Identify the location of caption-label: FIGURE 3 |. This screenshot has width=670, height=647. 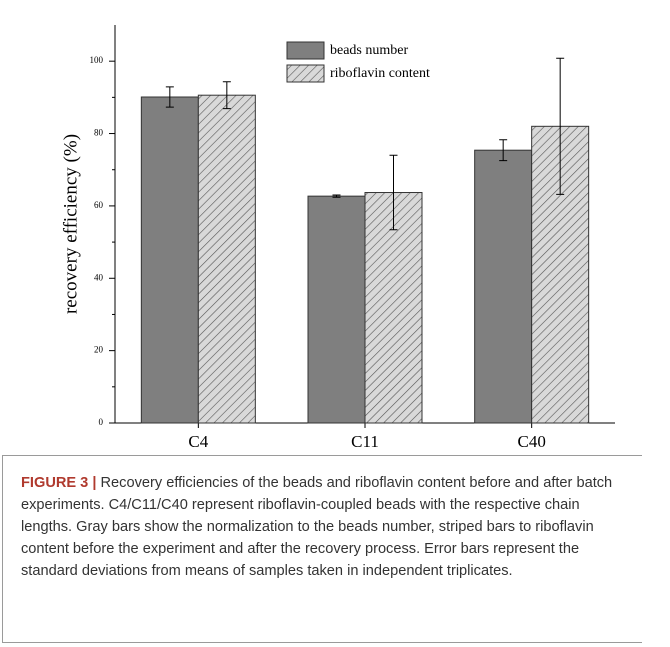
(59, 483).